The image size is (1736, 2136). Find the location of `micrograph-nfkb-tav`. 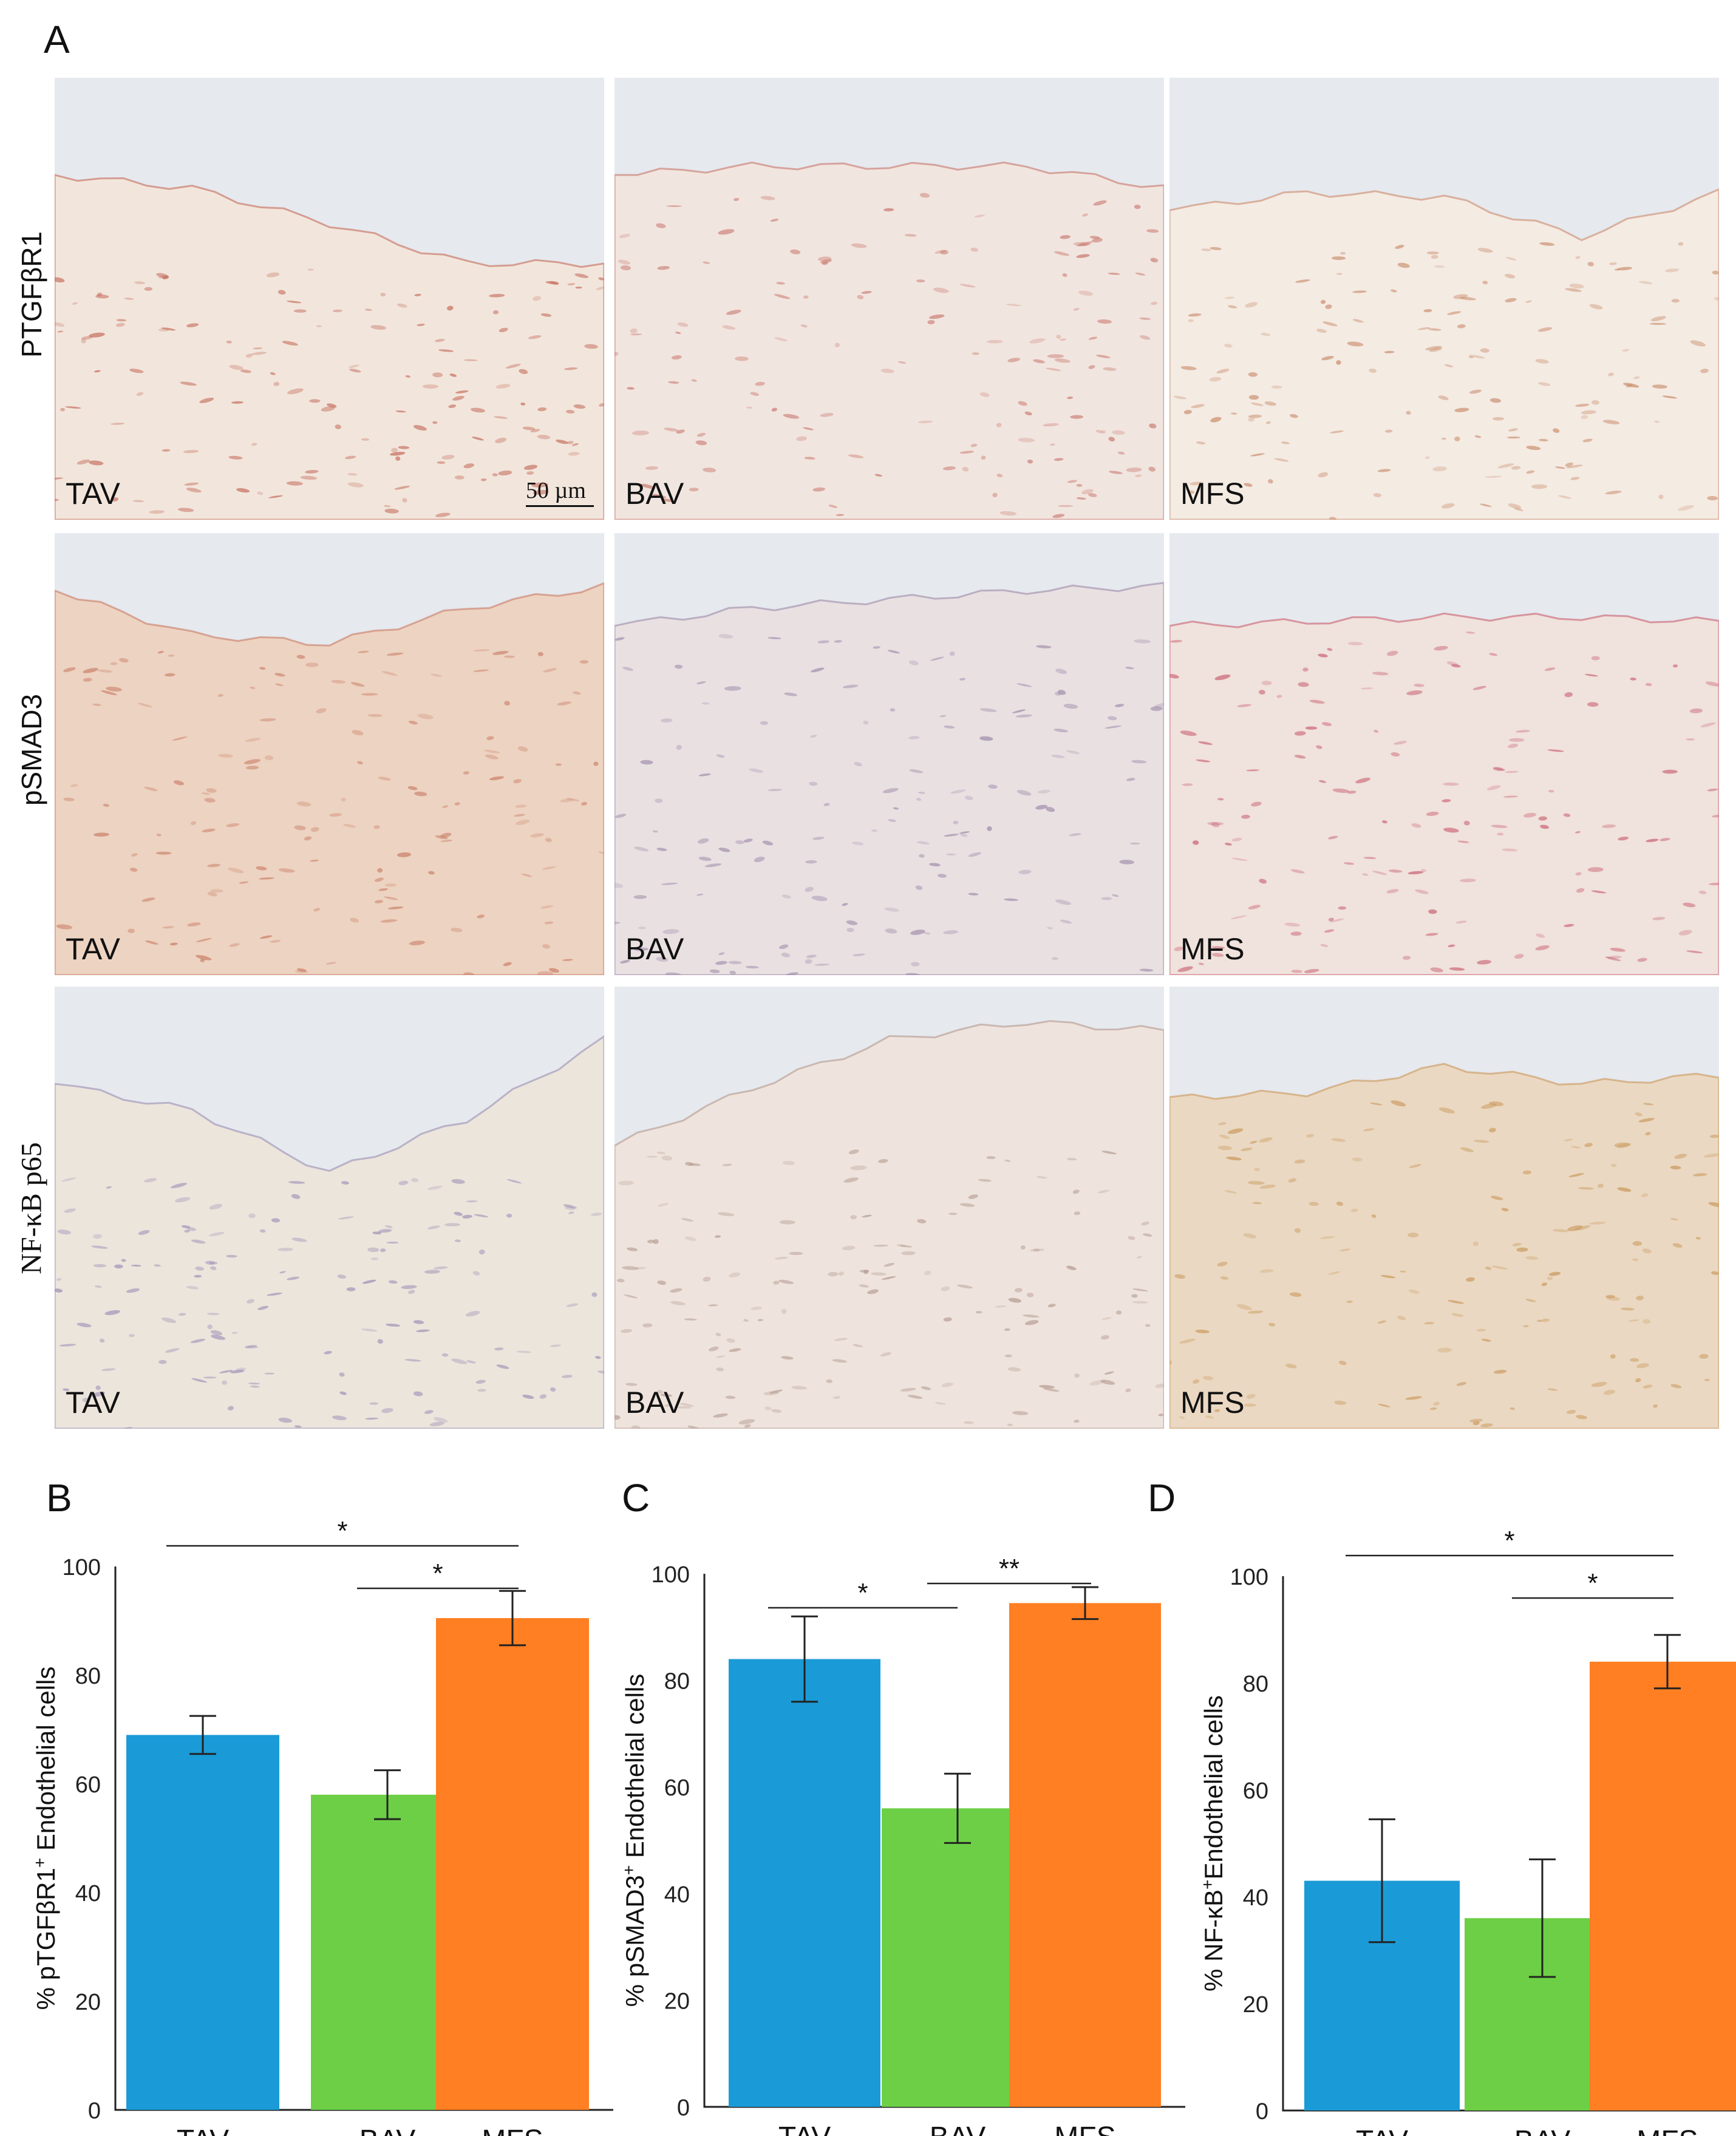

micrograph-nfkb-tav is located at coordinates (329, 1208).